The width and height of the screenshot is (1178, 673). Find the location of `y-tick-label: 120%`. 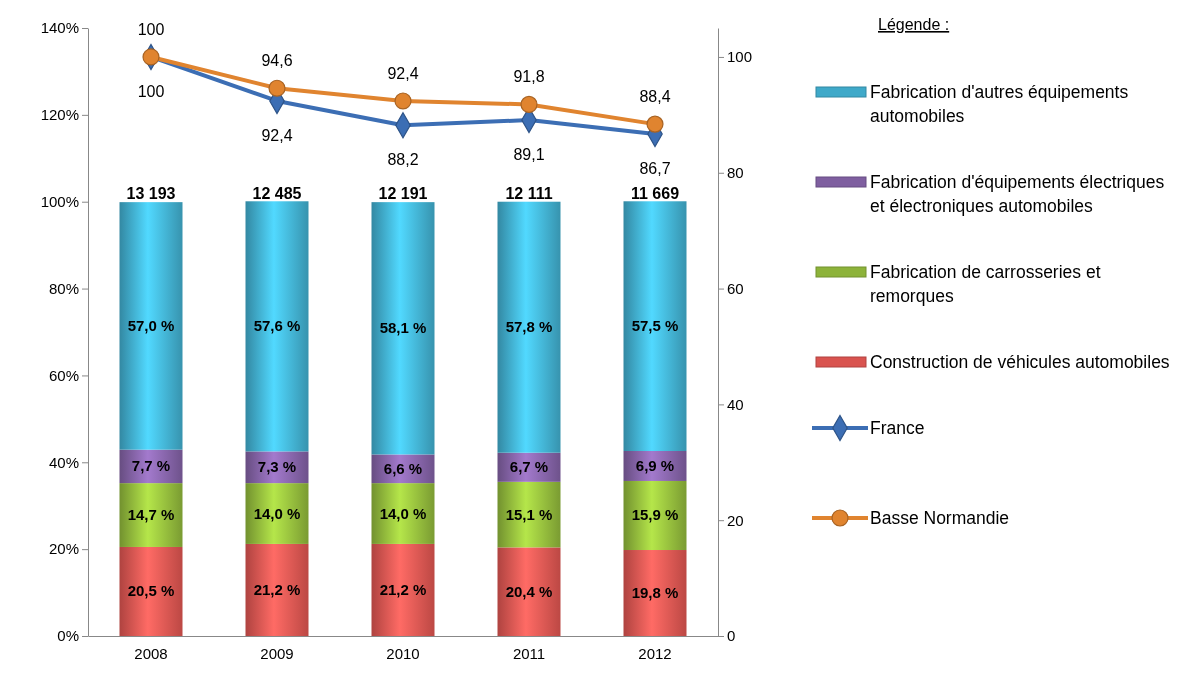

y-tick-label: 120% is located at coordinates (59, 115).